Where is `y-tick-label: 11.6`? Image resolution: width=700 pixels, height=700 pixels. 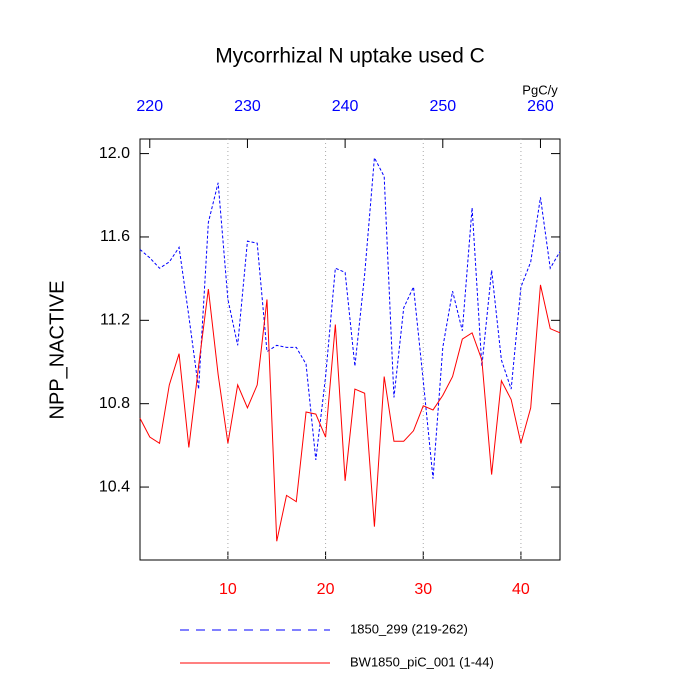 y-tick-label: 11.6 is located at coordinates (115, 236).